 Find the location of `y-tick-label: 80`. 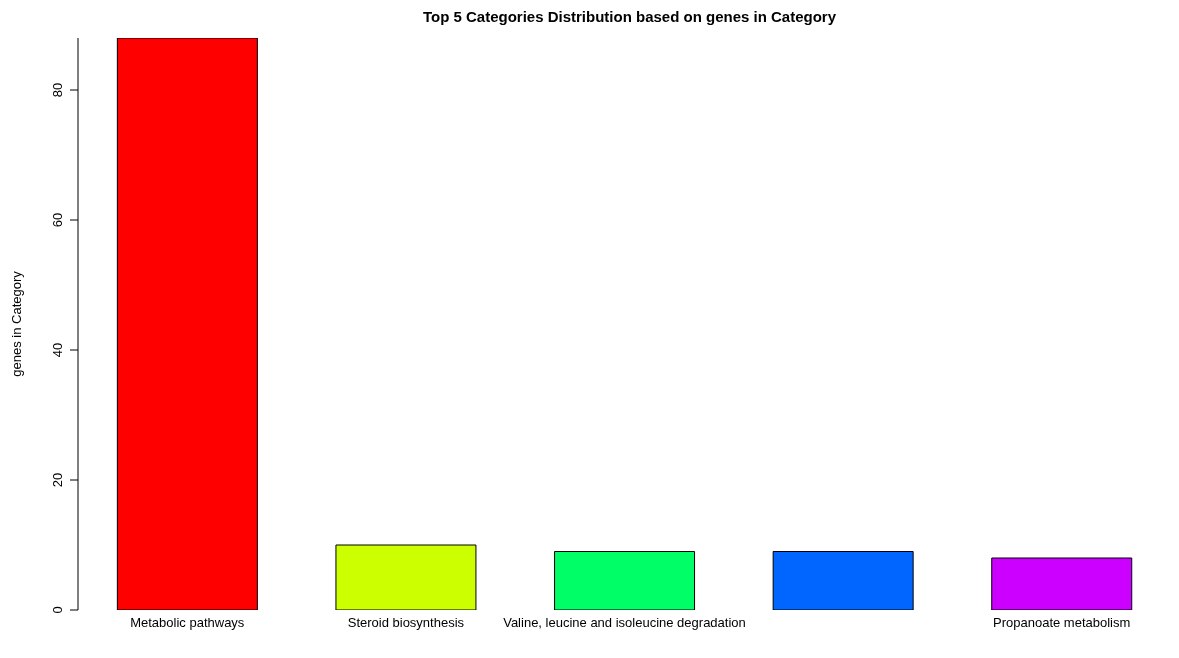

y-tick-label: 80 is located at coordinates (57, 90).